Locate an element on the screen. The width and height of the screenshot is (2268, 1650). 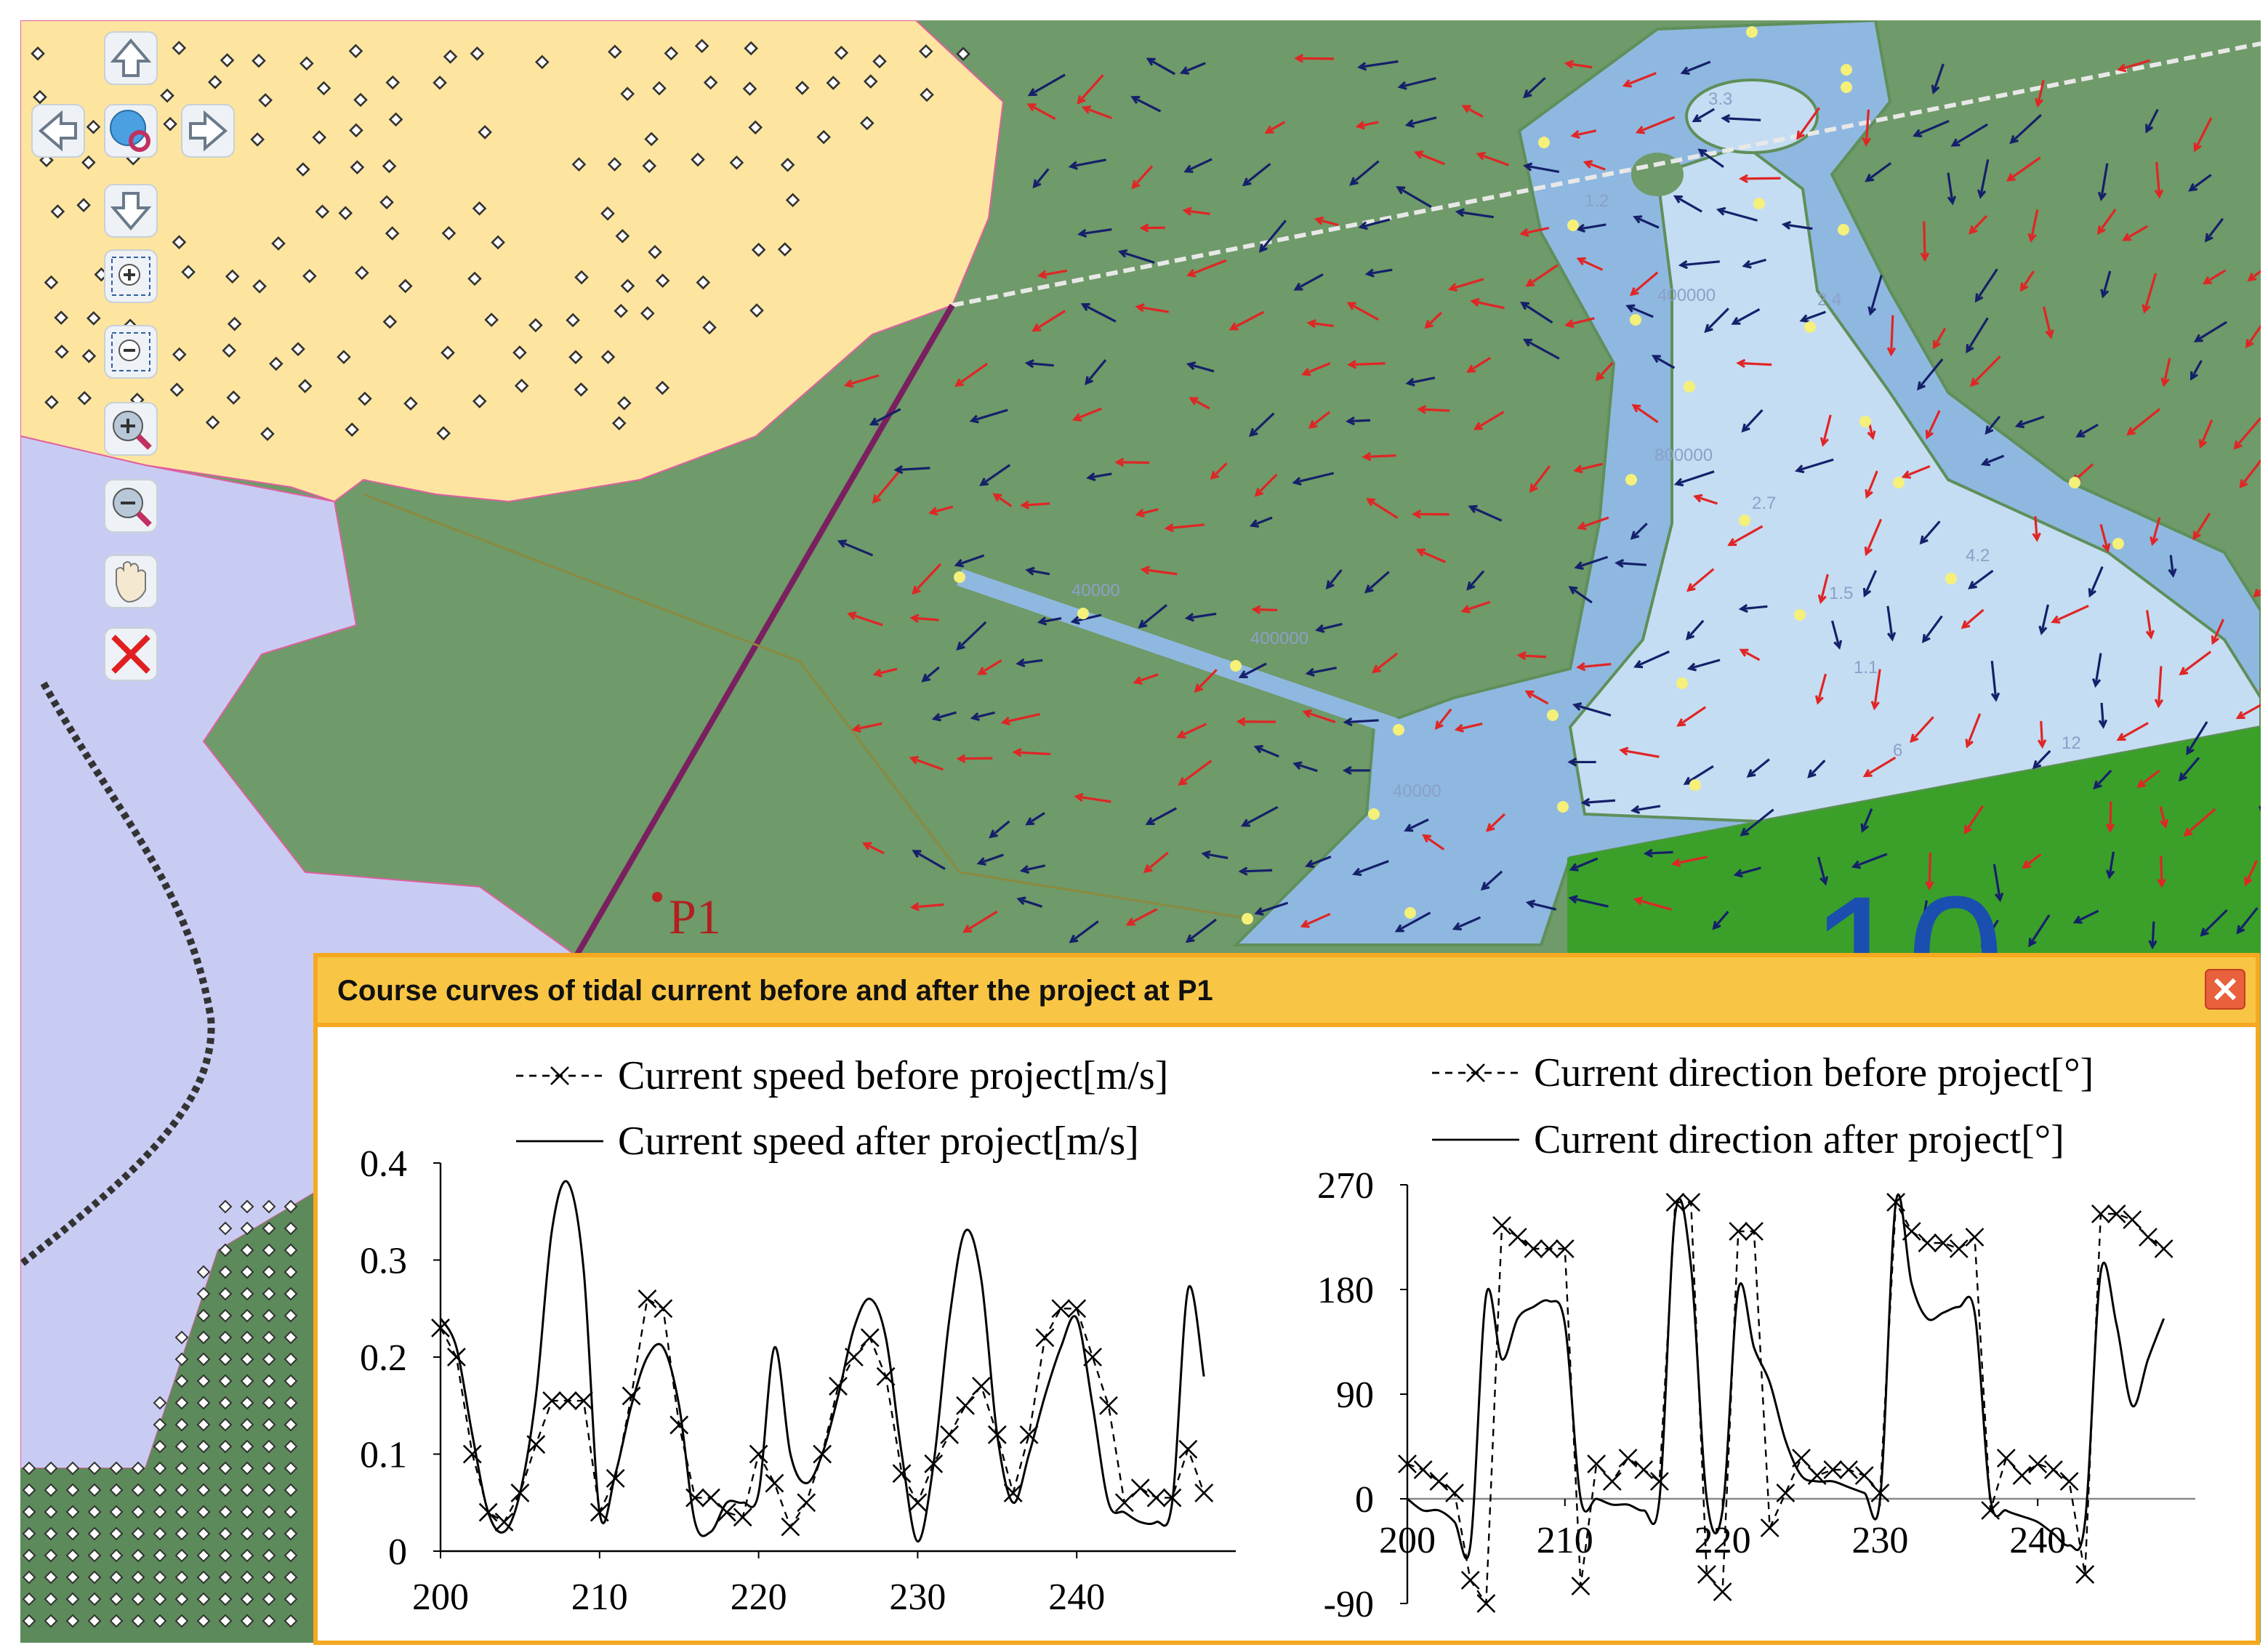
pan-left-button is located at coordinates (58, 131).